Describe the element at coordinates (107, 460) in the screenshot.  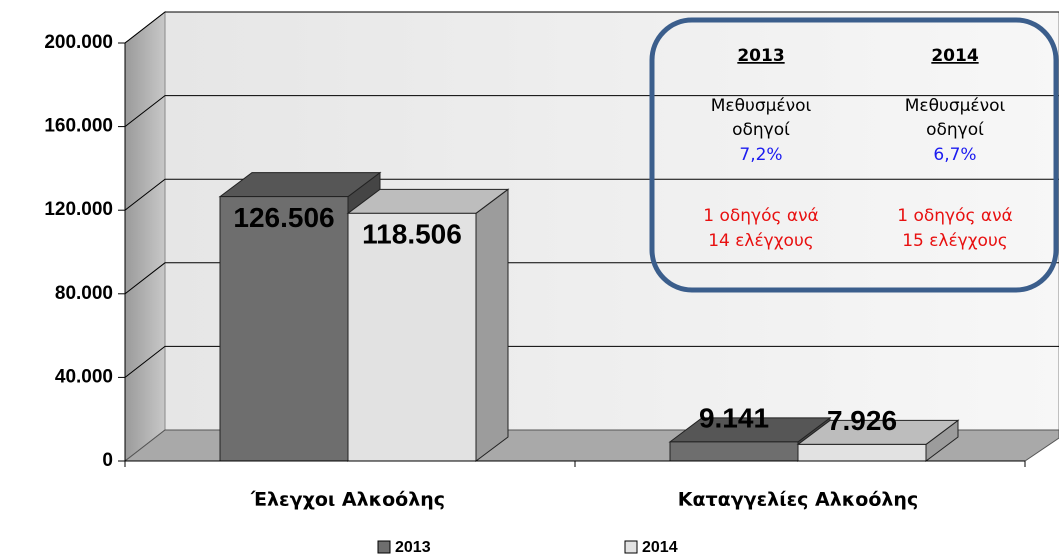
I see `y-tick-label: 0` at that location.